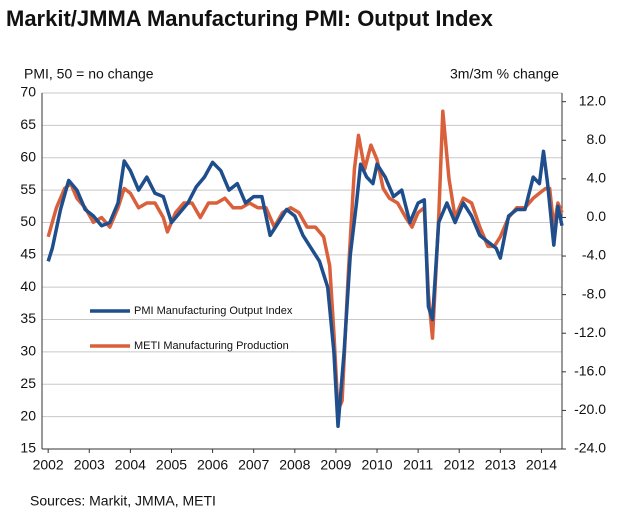 This screenshot has width=640, height=526. I want to click on y-tick-label: 50, so click(28, 221).